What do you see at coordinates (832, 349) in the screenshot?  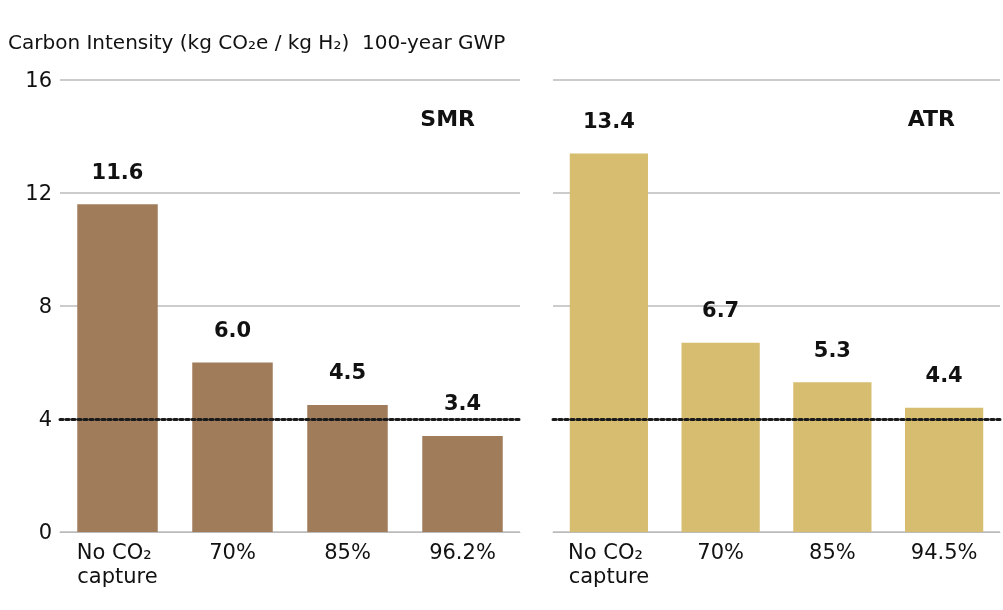 I see `data-label: 5.3` at bounding box center [832, 349].